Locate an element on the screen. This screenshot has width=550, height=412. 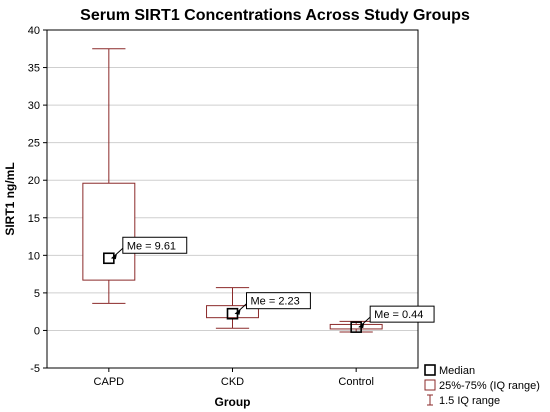
legend-median-swatch is located at coordinates (430, 370).